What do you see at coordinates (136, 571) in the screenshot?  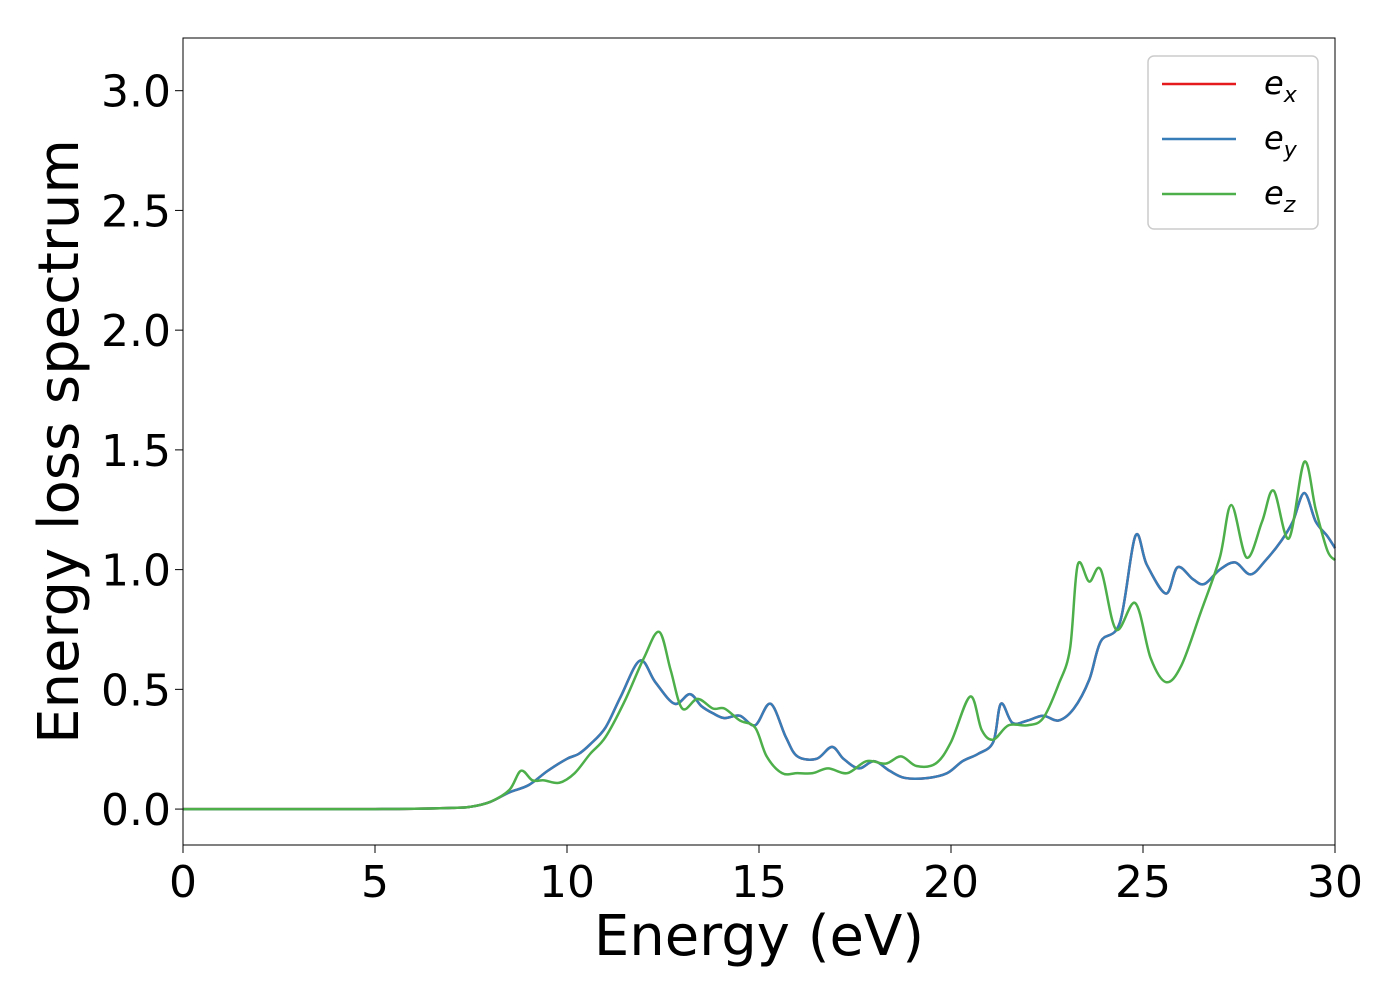 I see `y-tick-label: 1.0` at bounding box center [136, 571].